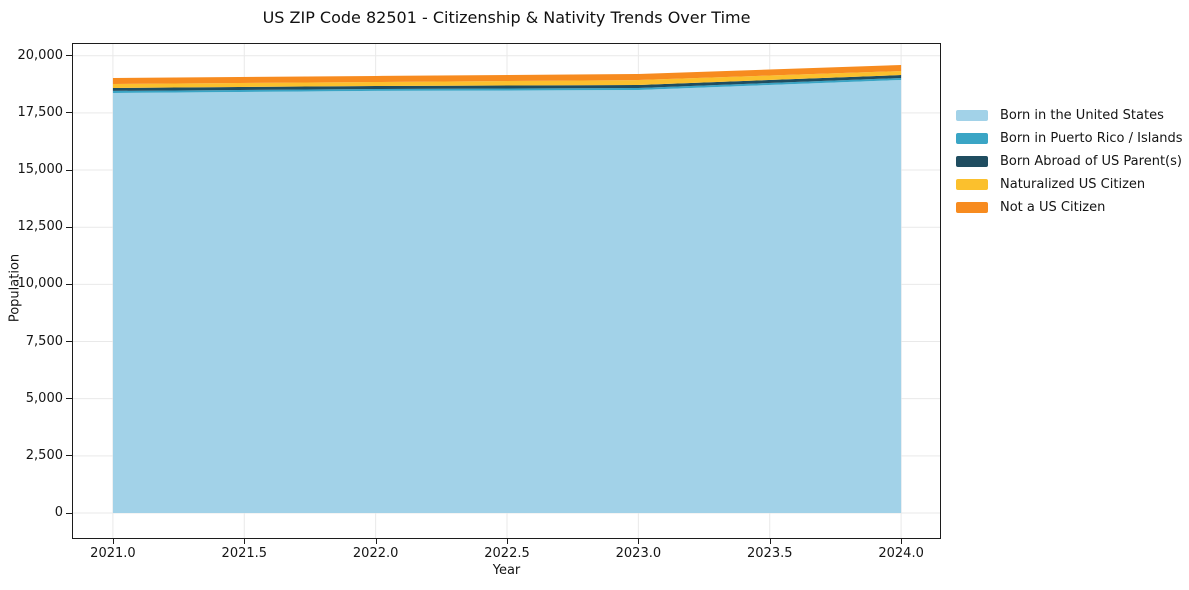 The width and height of the screenshot is (1189, 590). I want to click on y-axis-tick-label: 0, so click(58, 512).